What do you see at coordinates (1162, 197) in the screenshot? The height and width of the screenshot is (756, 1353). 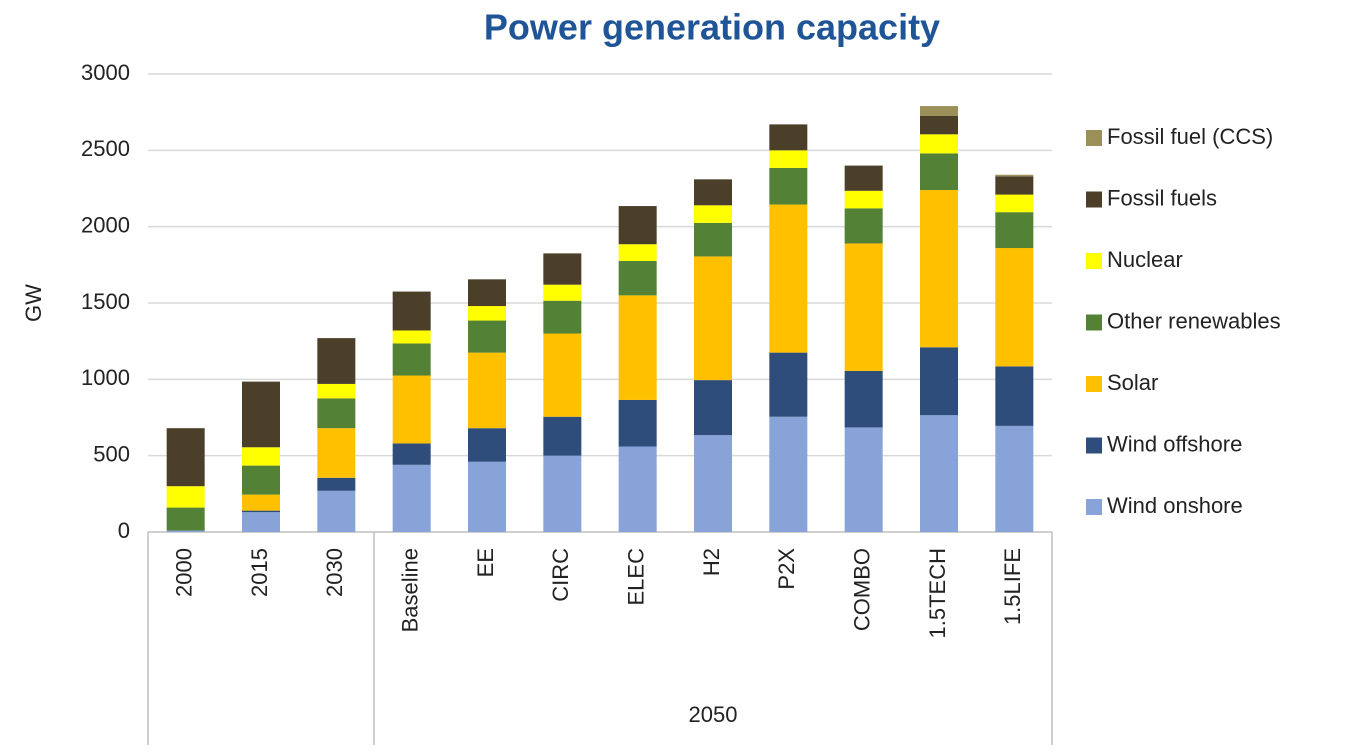 I see `legend-label: Fossil fuels` at bounding box center [1162, 197].